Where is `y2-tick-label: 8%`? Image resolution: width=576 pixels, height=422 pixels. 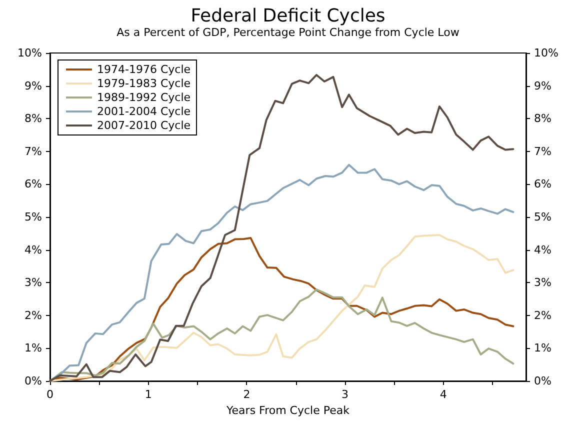 y2-tick-label: 8% is located at coordinates (543, 119).